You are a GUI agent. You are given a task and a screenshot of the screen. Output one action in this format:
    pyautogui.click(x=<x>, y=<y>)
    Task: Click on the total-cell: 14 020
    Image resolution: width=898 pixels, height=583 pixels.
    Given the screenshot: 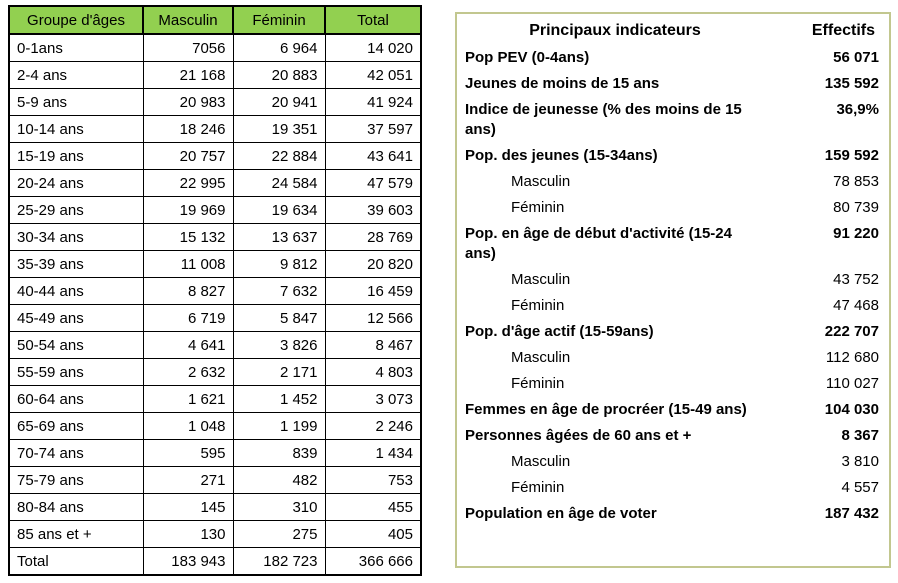 What is the action you would take?
    pyautogui.click(x=373, y=47)
    